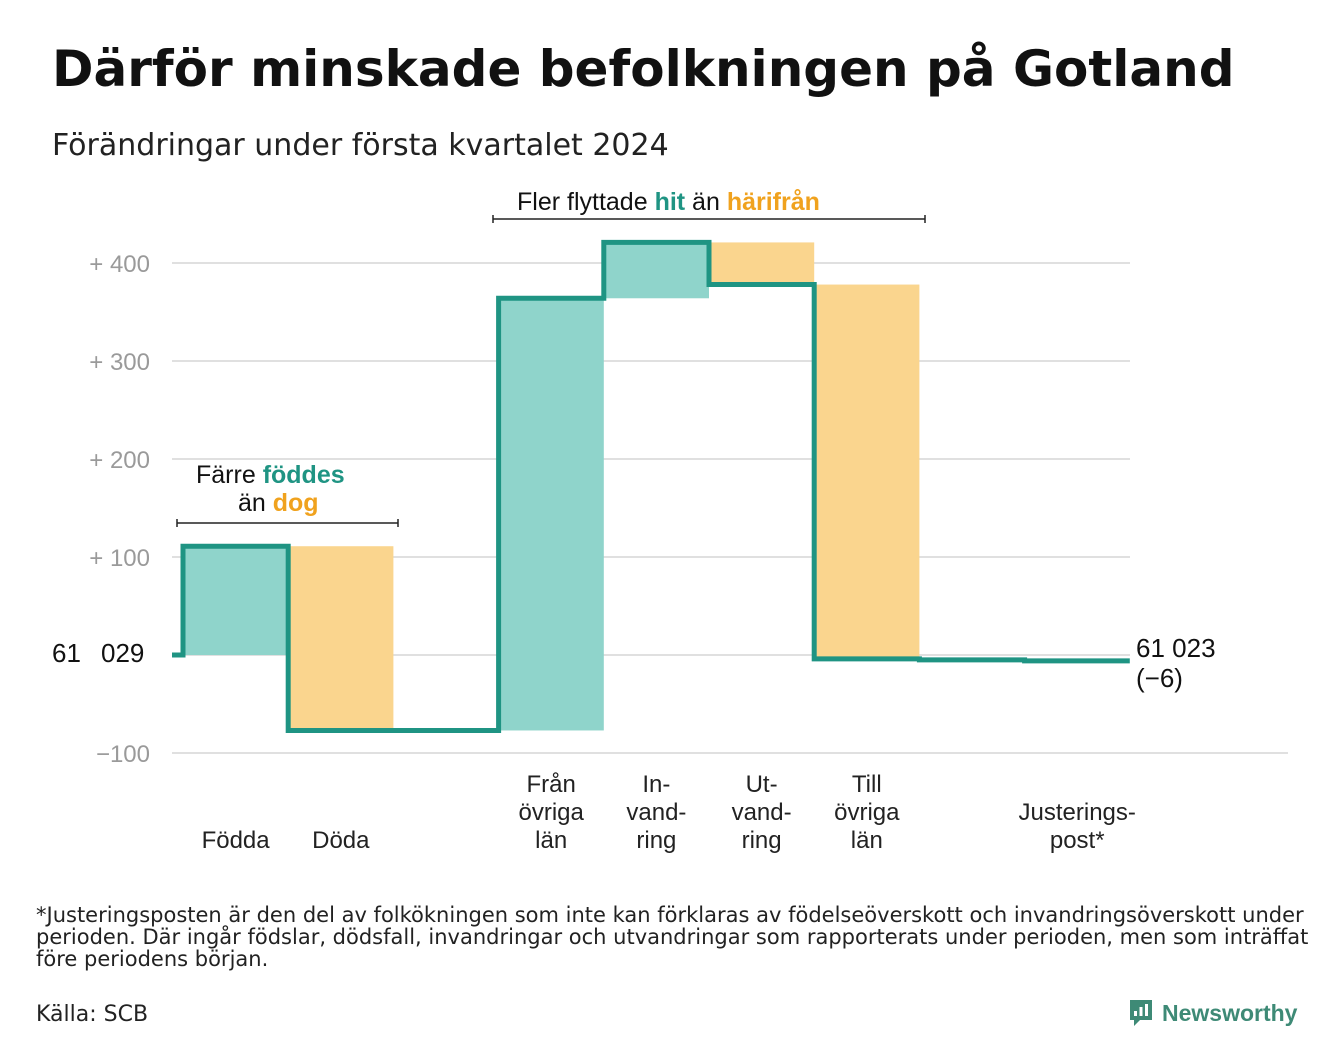 This screenshot has width=1340, height=1060. I want to click on annotation-highlight-out: härifrån, so click(773, 202).